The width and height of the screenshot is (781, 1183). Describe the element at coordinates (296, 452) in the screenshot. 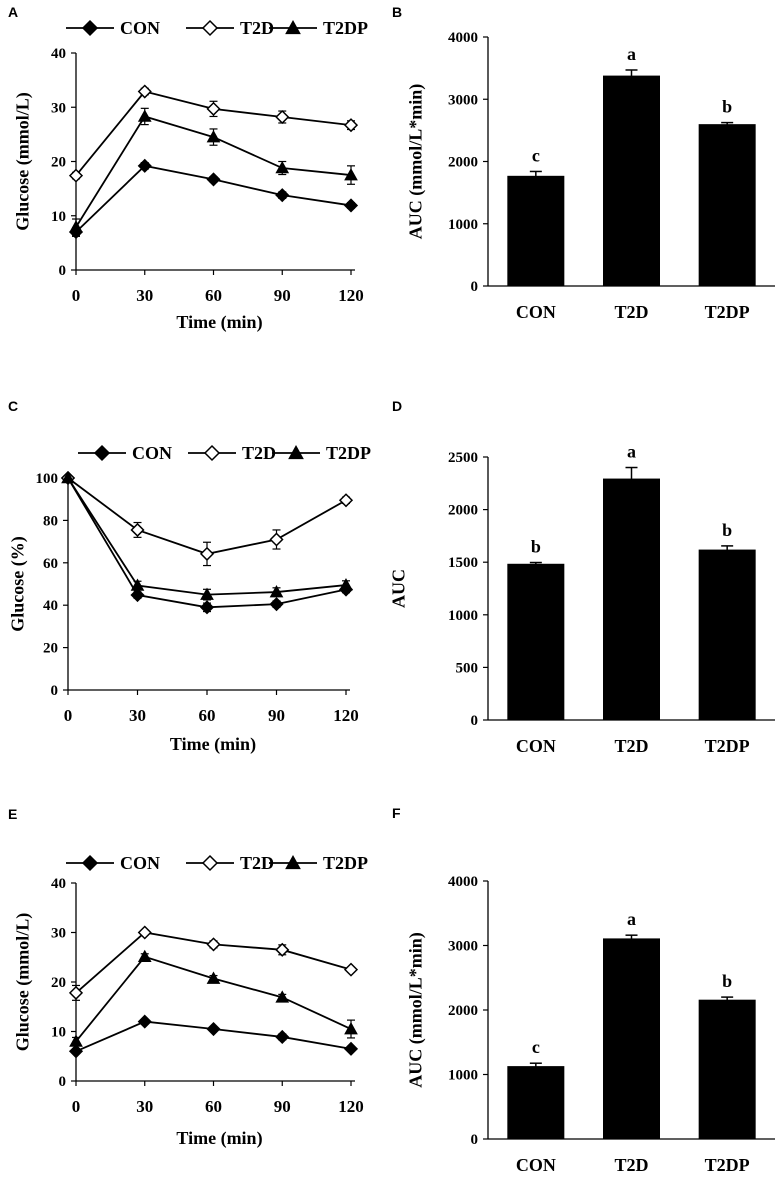

I see `panel-c-legend-marker` at that location.